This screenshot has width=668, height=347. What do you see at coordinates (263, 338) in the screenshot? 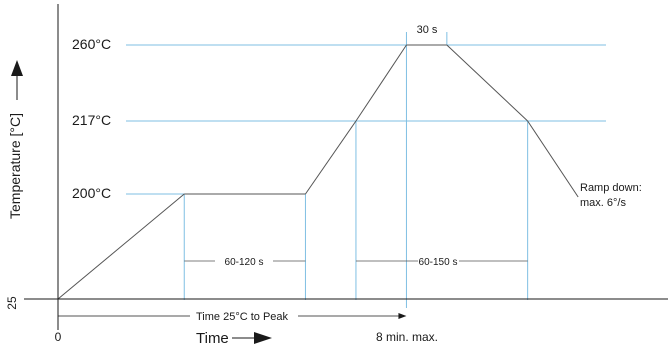
I see `x-axis-arrow-head` at bounding box center [263, 338].